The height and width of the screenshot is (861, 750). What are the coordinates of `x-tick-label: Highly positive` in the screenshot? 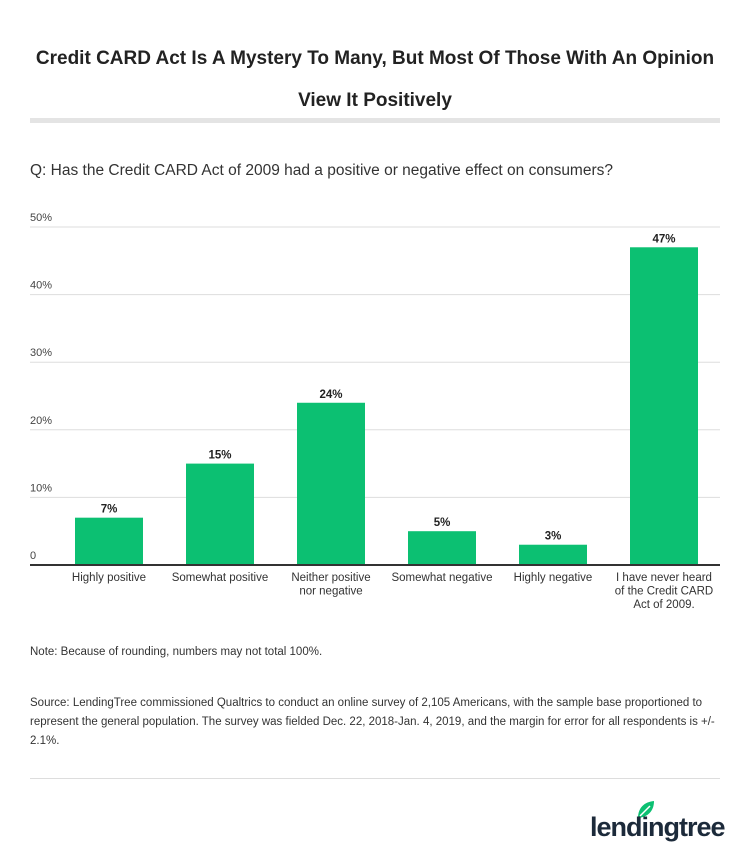 It's located at (109, 578).